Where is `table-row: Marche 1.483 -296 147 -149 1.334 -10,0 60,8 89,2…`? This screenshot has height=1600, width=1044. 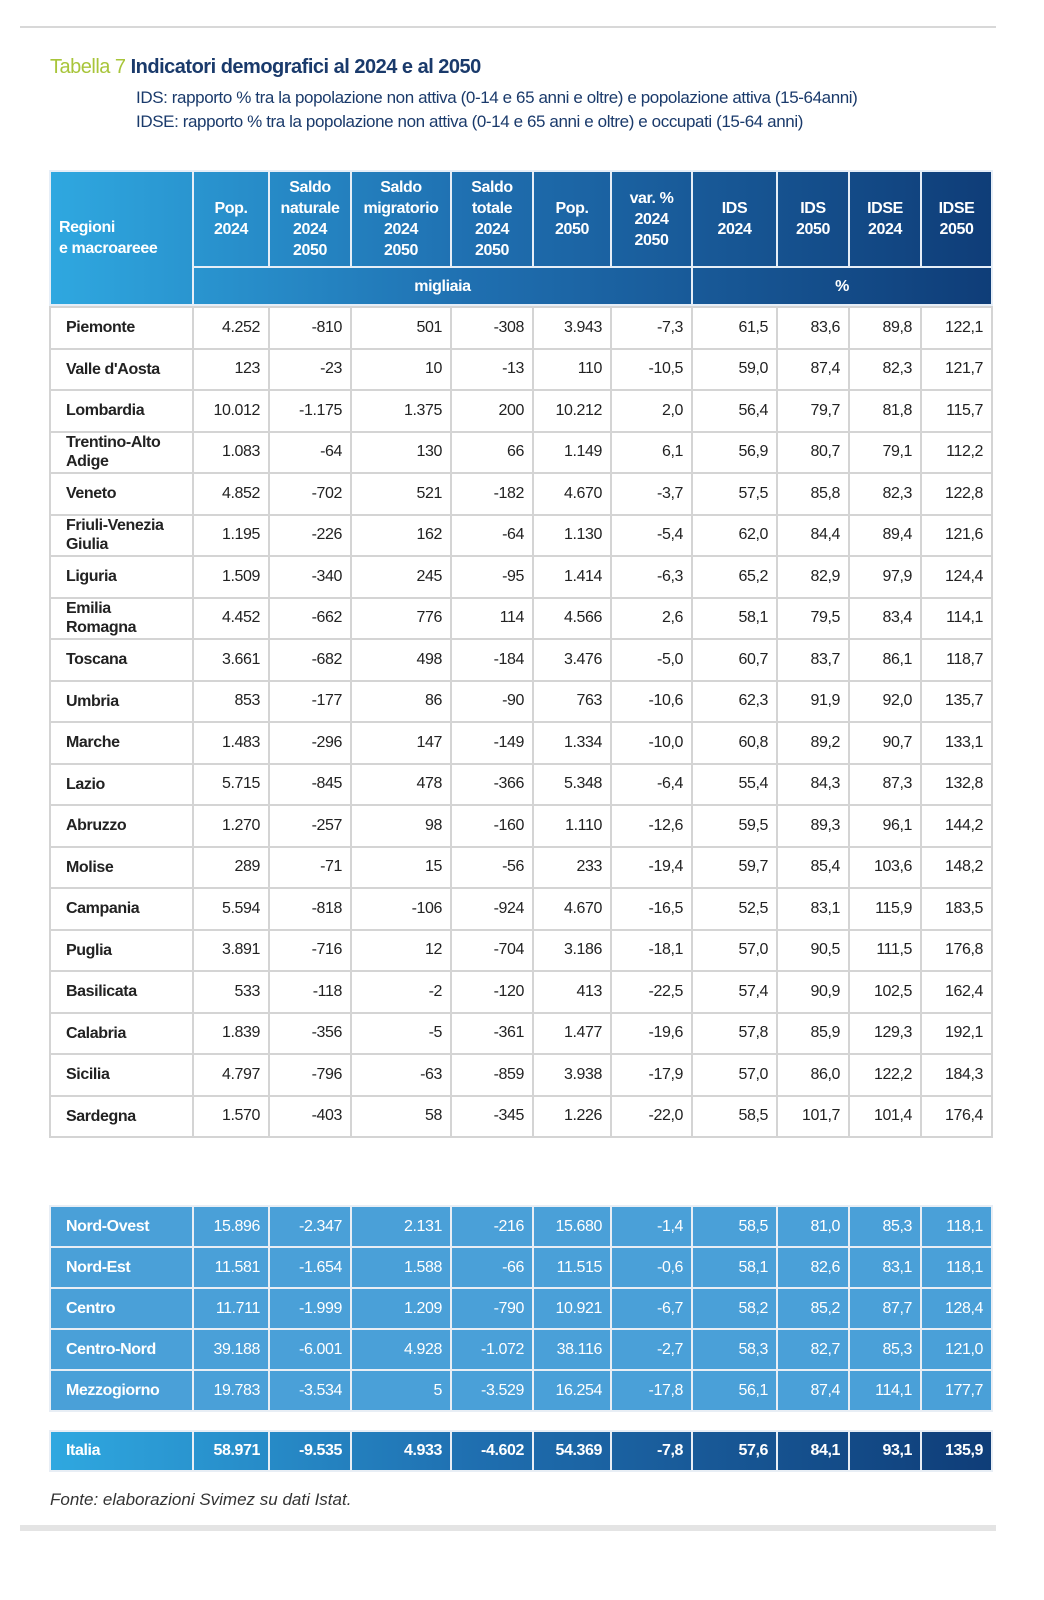
table-row: Marche 1.483 -296 147 -149 1.334 -10,0 60,8 89,2… is located at coordinates (521, 743).